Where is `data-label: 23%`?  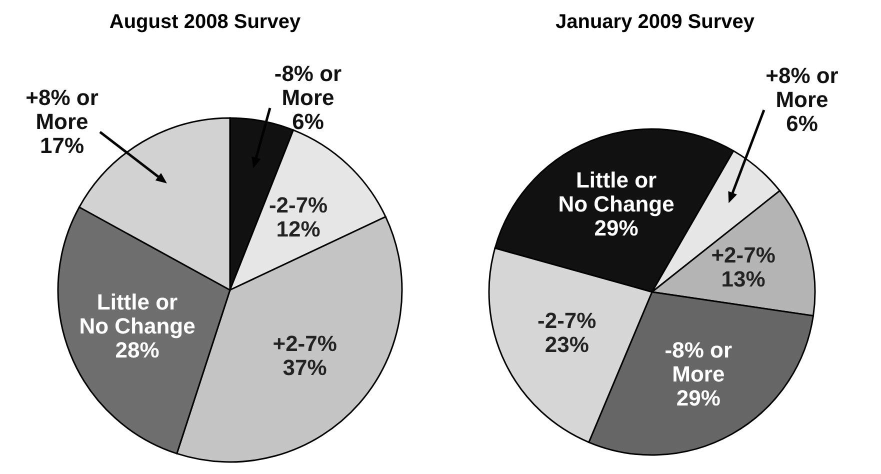 data-label: 23% is located at coordinates (566, 345).